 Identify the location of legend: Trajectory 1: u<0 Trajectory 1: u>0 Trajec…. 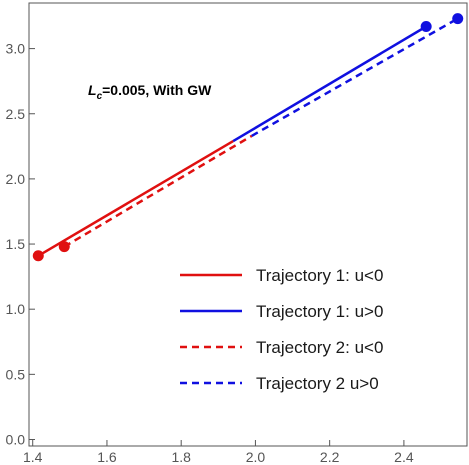
(281, 329).